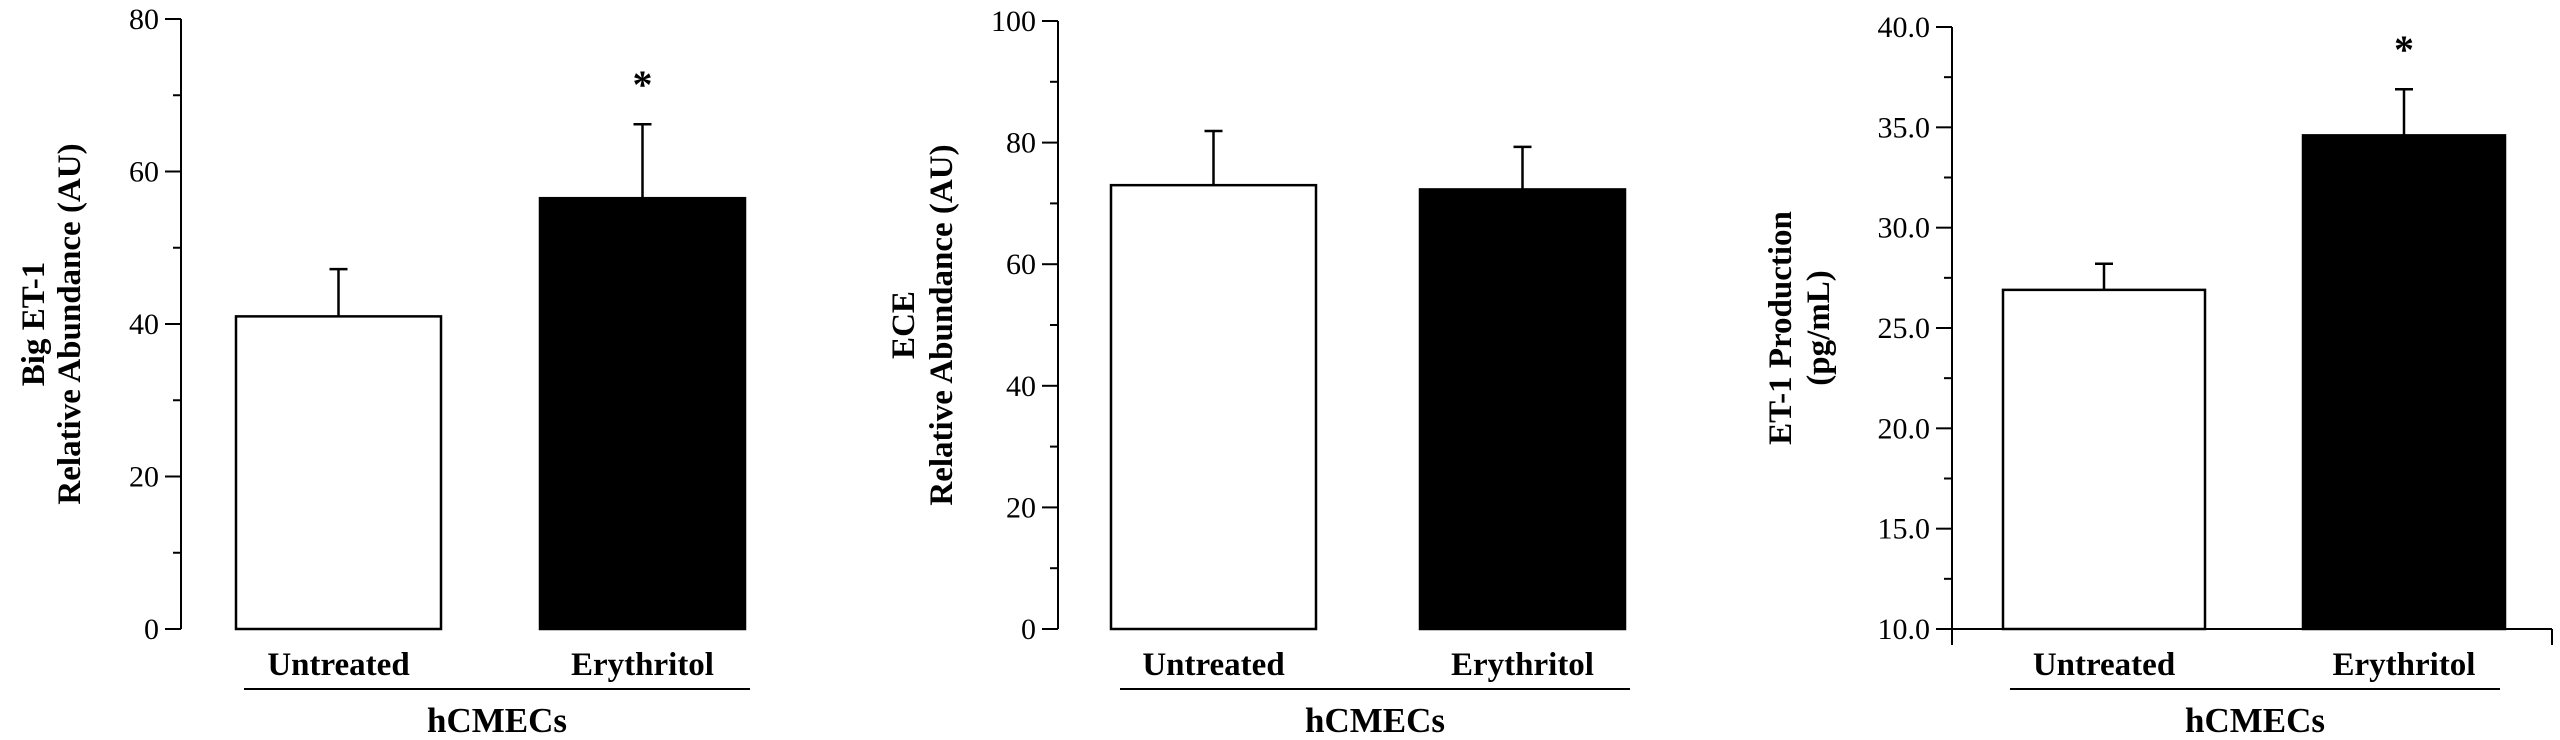 This screenshot has height=740, width=2560. Describe the element at coordinates (904, 325) in the screenshot. I see `y-axis-title: ECE` at that location.